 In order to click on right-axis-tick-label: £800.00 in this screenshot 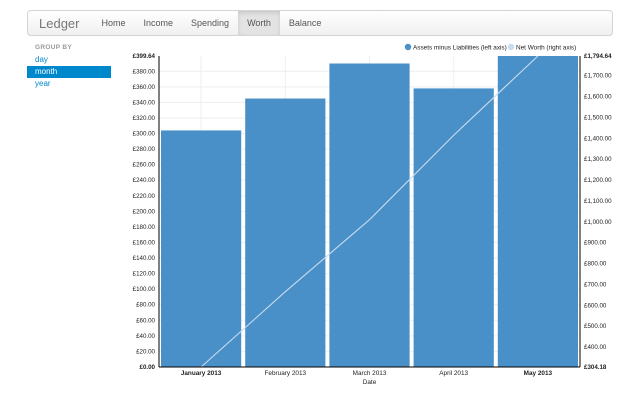, I will do `click(595, 264)`.